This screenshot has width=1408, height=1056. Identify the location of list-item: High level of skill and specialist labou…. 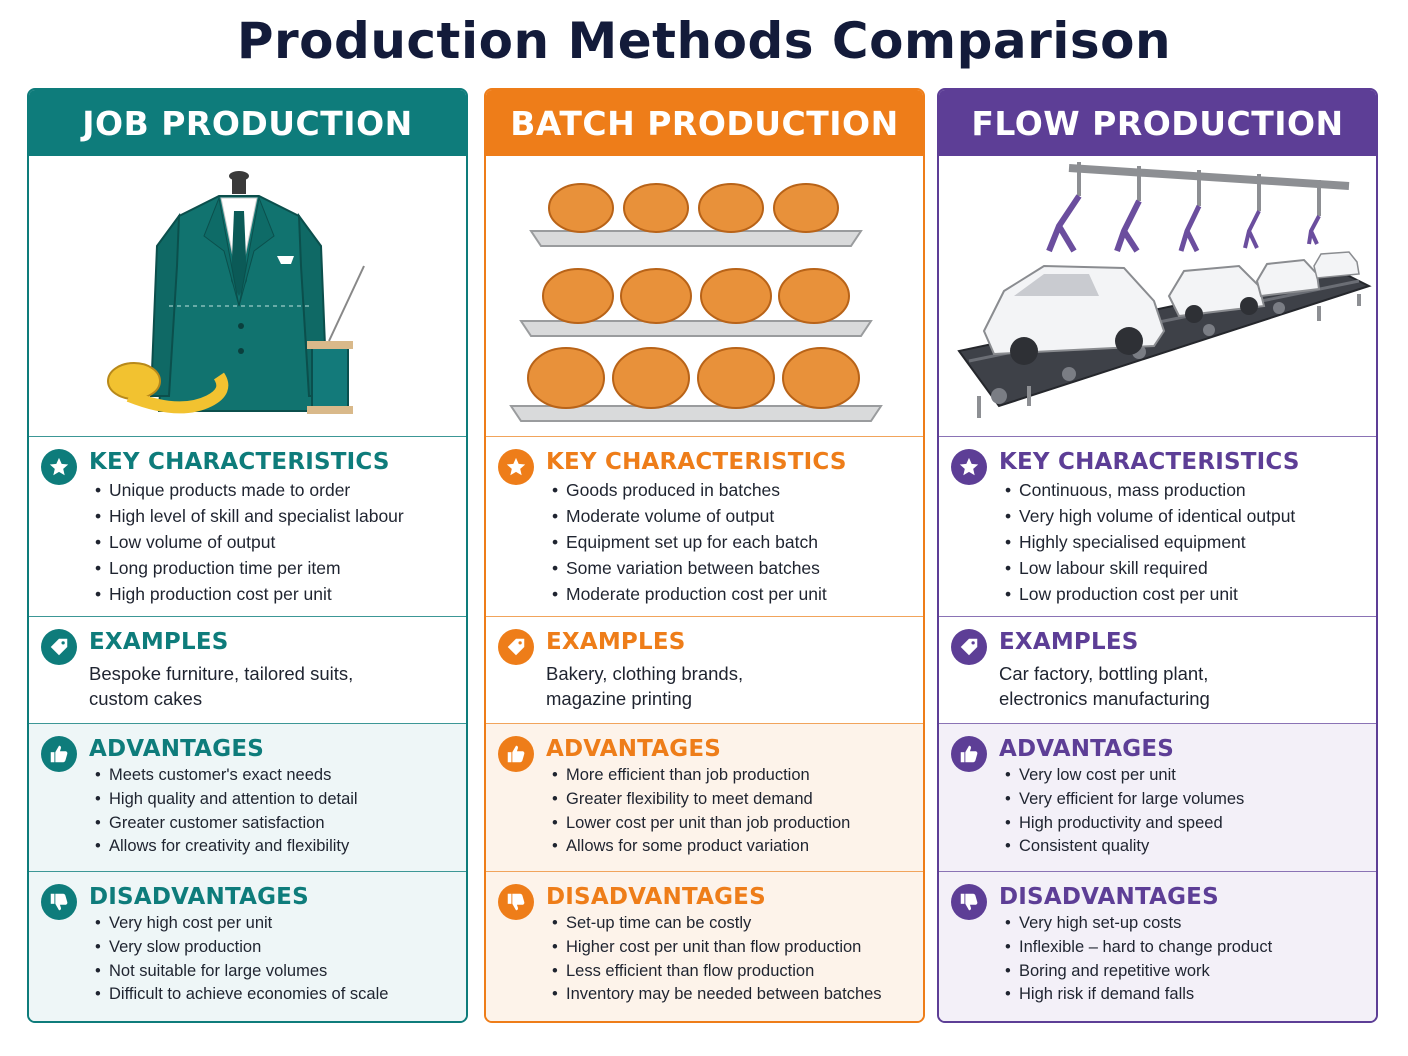
(274, 516).